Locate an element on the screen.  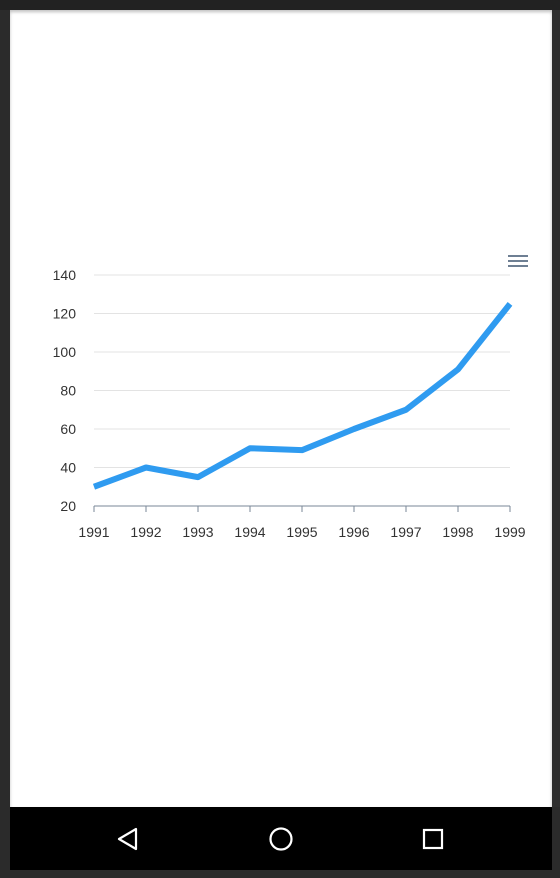
x-tick-label: 1996 is located at coordinates (353, 532).